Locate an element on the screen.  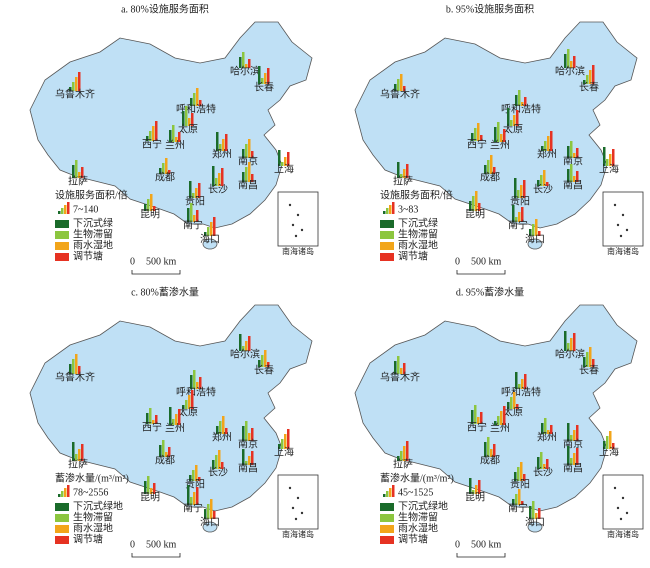
panel-title: a. 80%设施服务面积 is located at coordinates (165, 8).